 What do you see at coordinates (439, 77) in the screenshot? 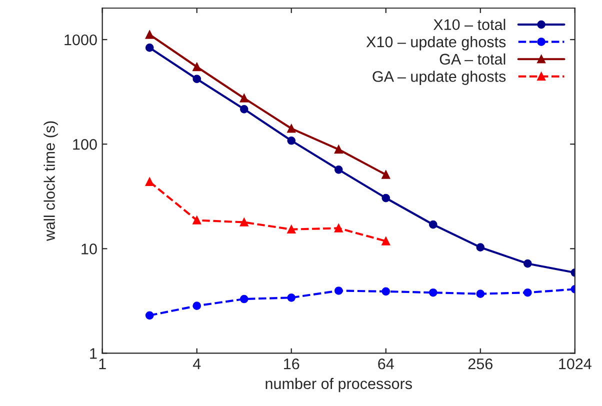
I see `legend-label: GA – update ghosts` at bounding box center [439, 77].